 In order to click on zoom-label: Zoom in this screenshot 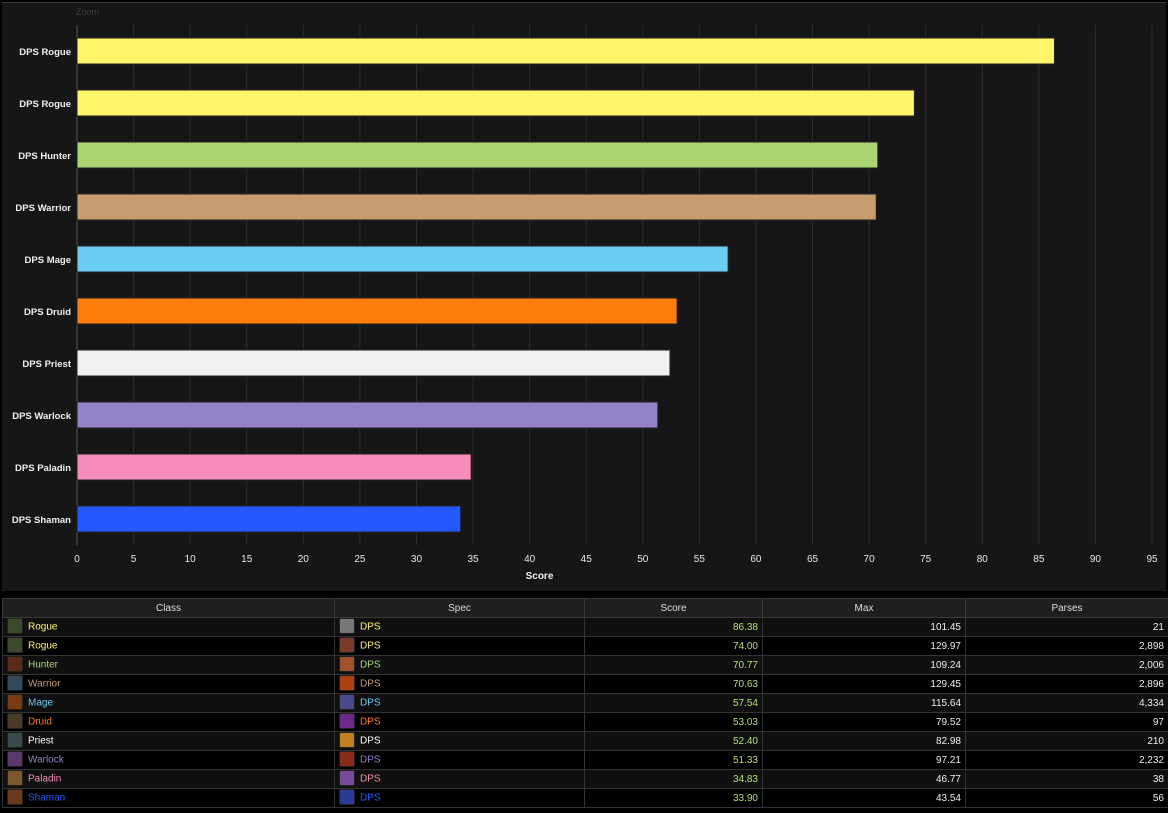, I will do `click(88, 12)`.